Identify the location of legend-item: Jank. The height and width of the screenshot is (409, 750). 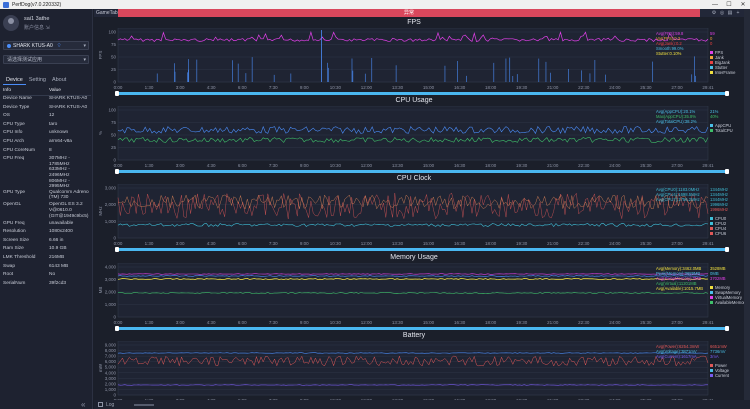
(722, 57).